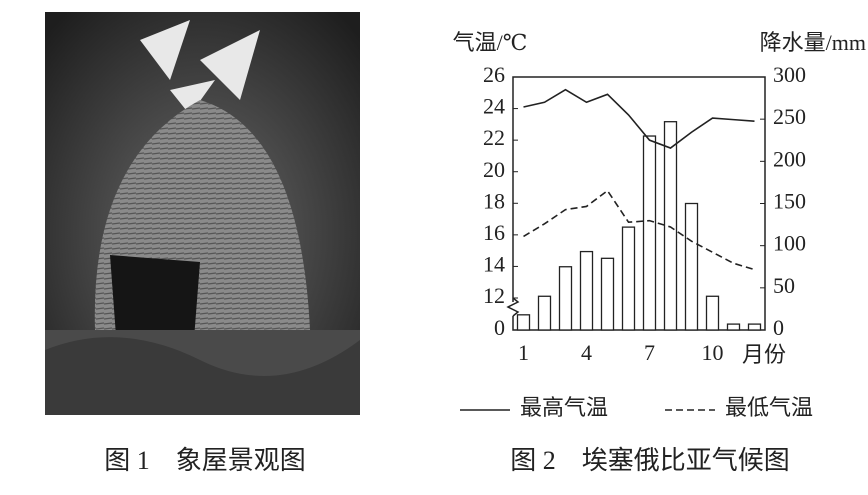 The height and width of the screenshot is (495, 868). I want to click on axis-break, so click(513, 307).